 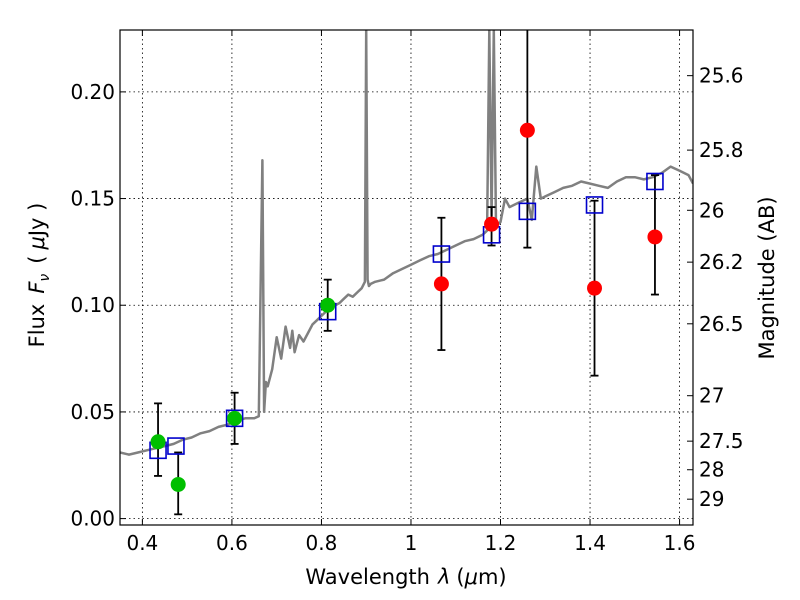 What do you see at coordinates (405, 577) in the screenshot?
I see `x-axis-label: Wavelength λ (μm)` at bounding box center [405, 577].